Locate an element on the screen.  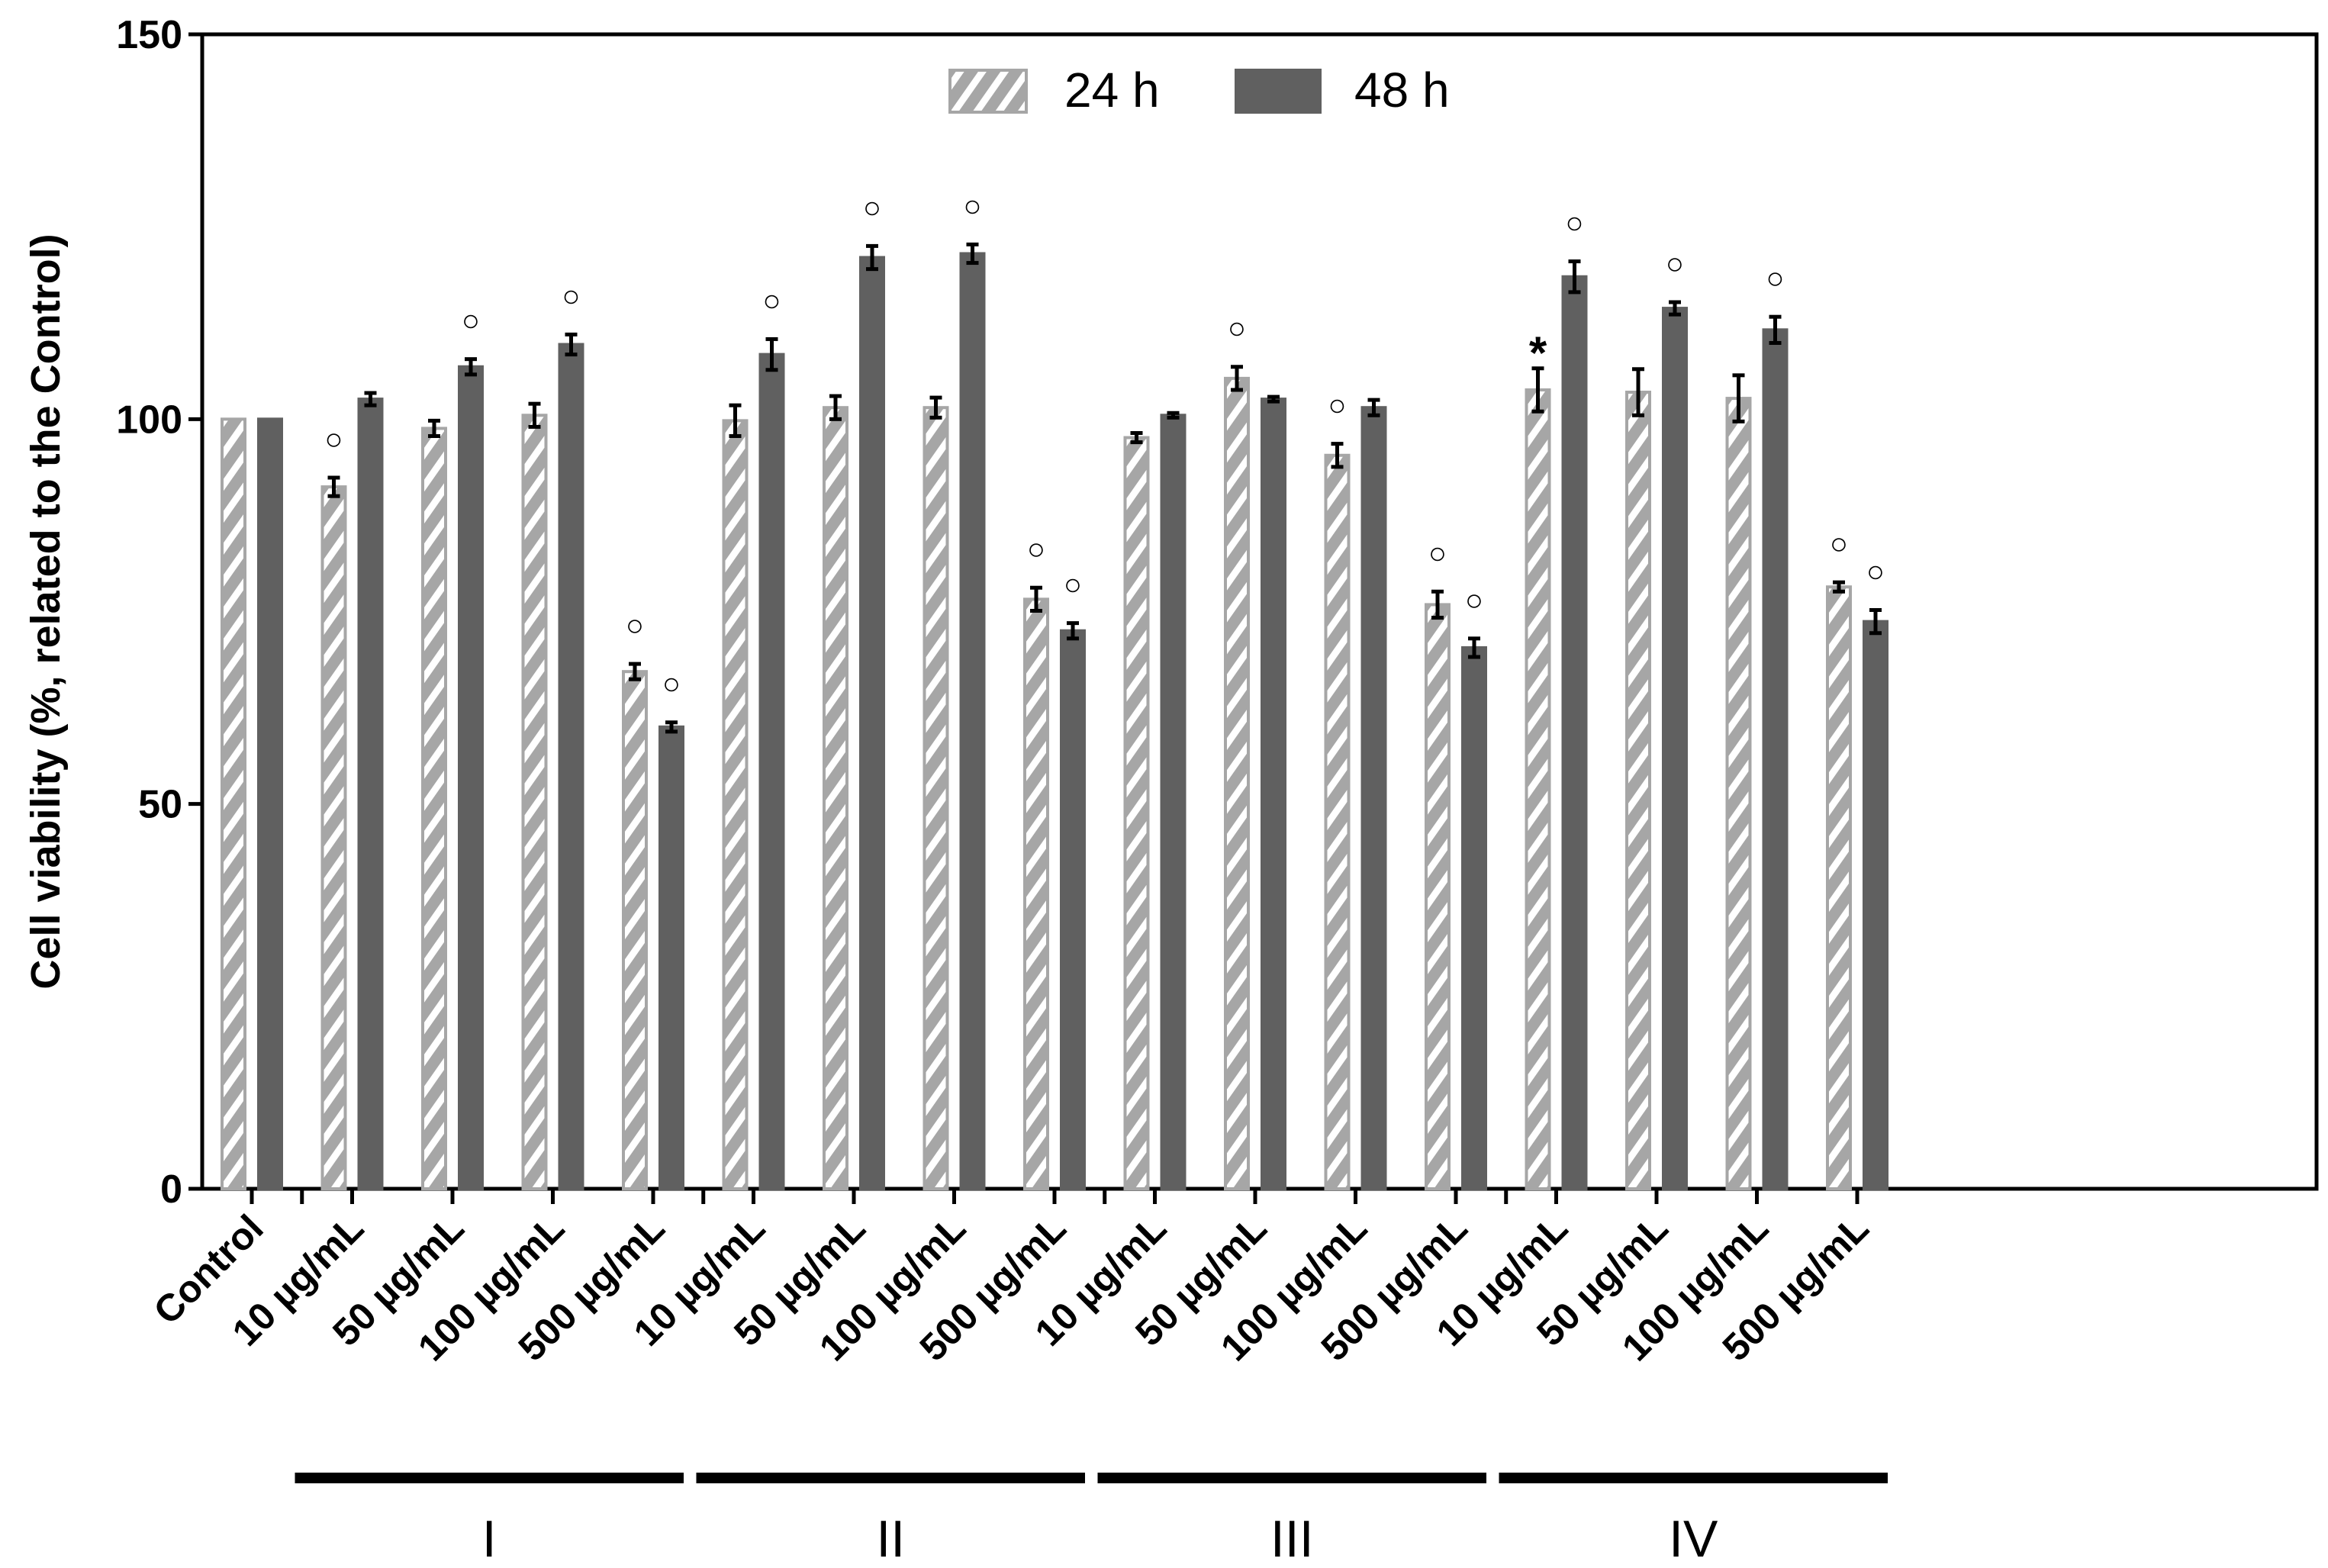
legend-swatch-48h is located at coordinates (1278, 91).